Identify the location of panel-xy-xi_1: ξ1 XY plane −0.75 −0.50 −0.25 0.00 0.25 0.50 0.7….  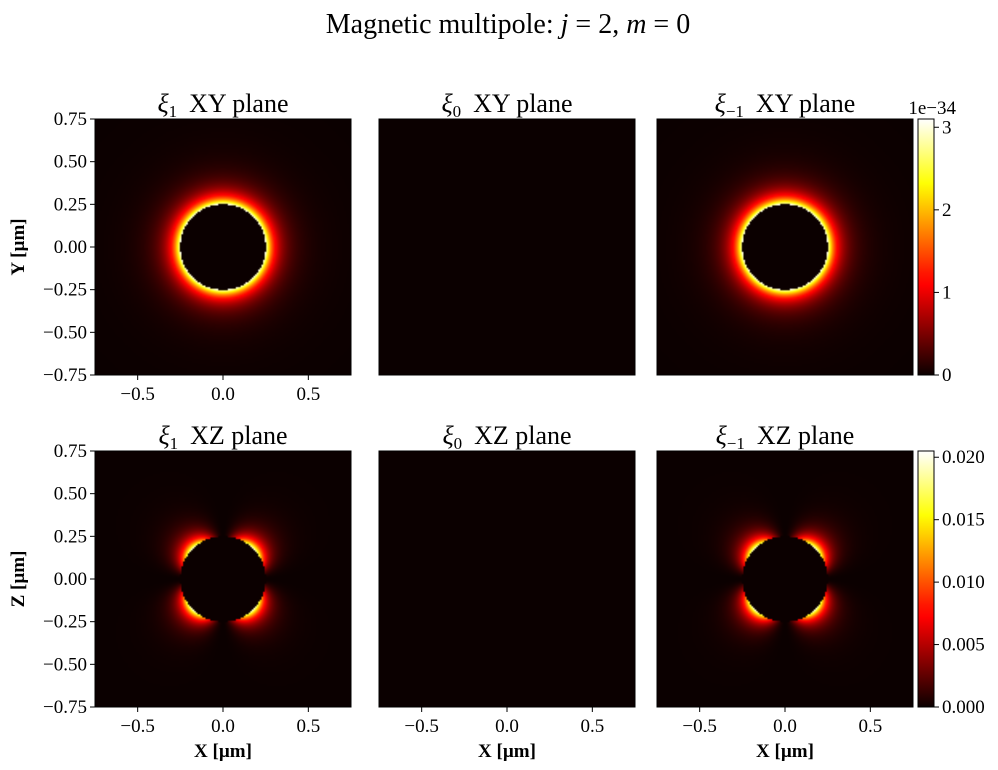
(180, 247).